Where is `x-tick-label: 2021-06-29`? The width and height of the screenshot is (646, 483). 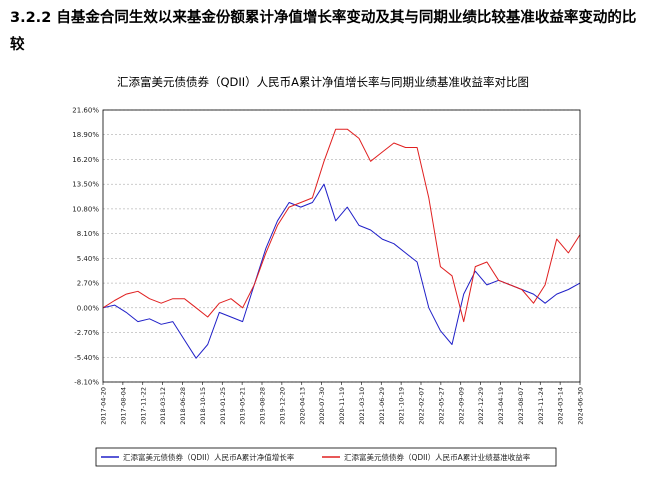 x-tick-label: 2021-06-29 is located at coordinates (382, 406).